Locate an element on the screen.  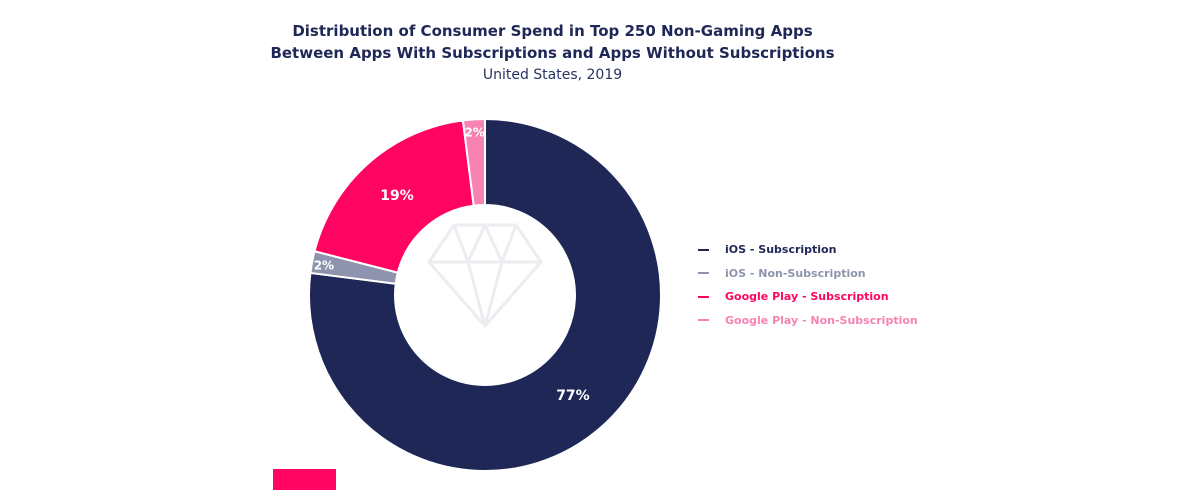
legend-item-ios-non-subscription: iOS - Non-Subscription is located at coordinates (808, 274).